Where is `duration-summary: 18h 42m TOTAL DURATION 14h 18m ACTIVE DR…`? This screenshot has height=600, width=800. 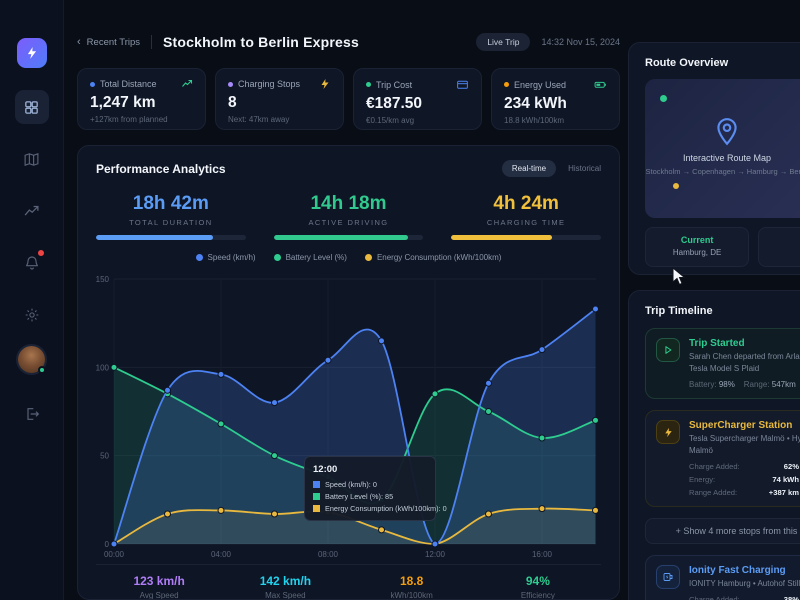 duration-summary: 18h 42m TOTAL DURATION 14h 18m ACTIVE DR… is located at coordinates (348, 216).